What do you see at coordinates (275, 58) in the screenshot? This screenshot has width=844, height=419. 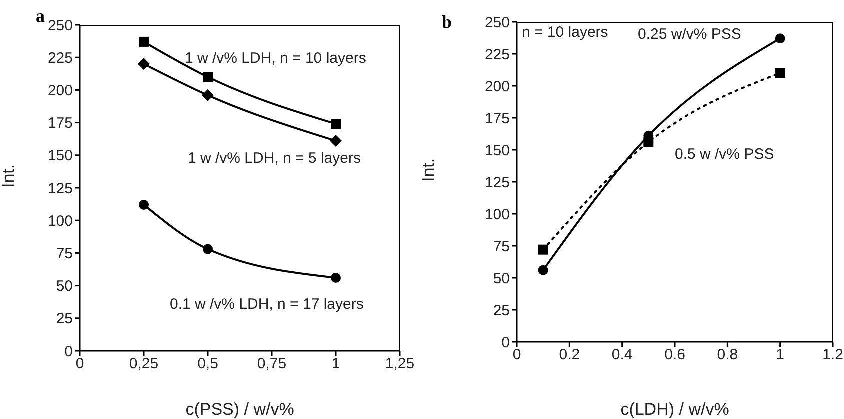 I see `series-label: 1 w /v% LDH, n = 10 layers` at bounding box center [275, 58].